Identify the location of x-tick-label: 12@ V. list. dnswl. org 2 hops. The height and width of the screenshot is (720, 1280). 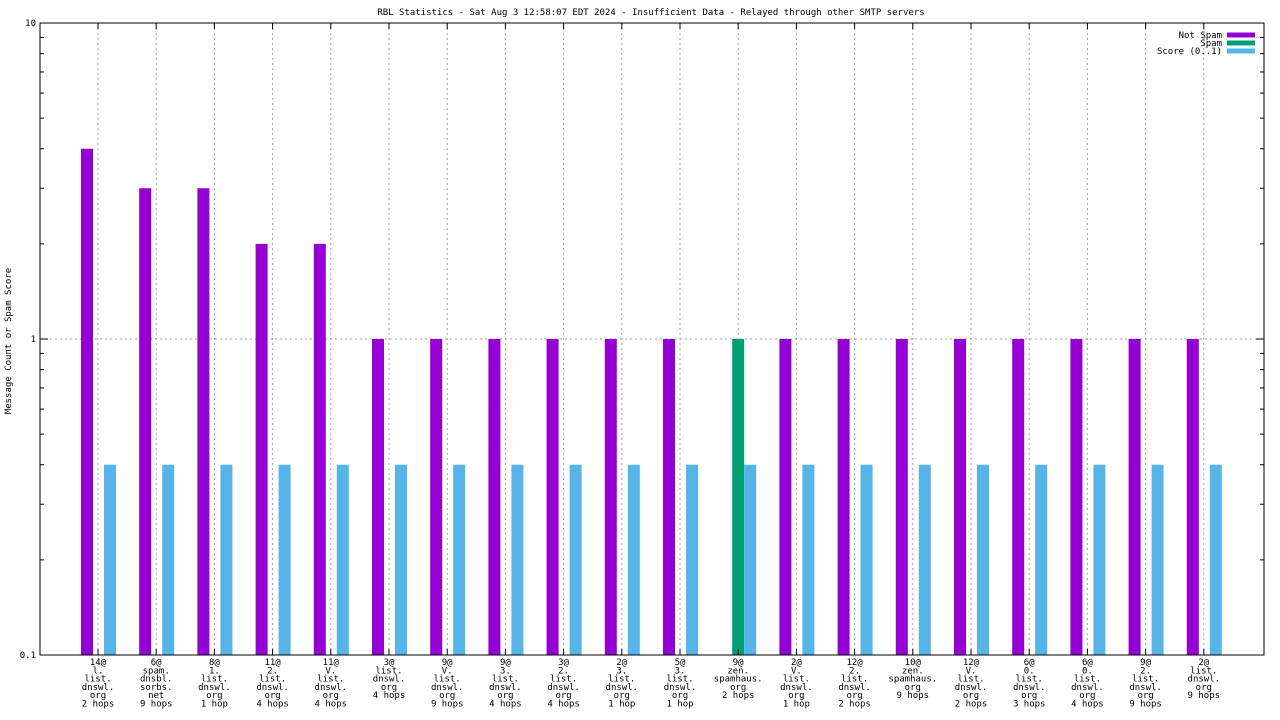
(971, 684).